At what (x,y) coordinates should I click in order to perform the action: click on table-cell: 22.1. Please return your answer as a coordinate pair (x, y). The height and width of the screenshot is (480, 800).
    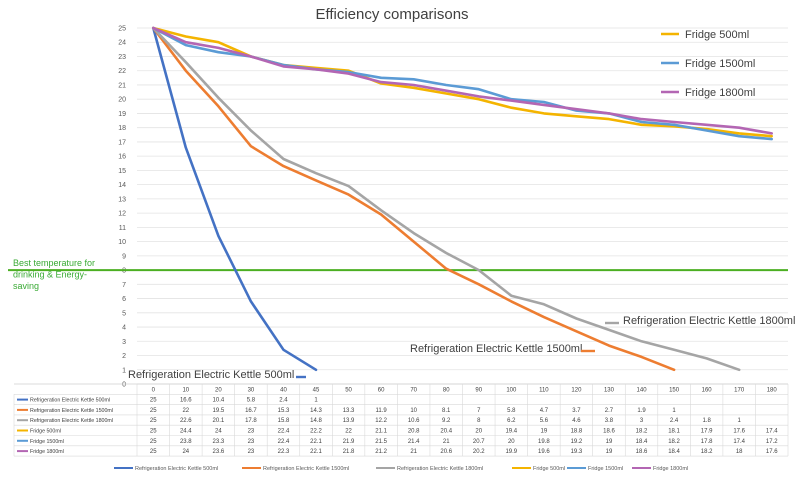
    Looking at the image, I should click on (316, 442).